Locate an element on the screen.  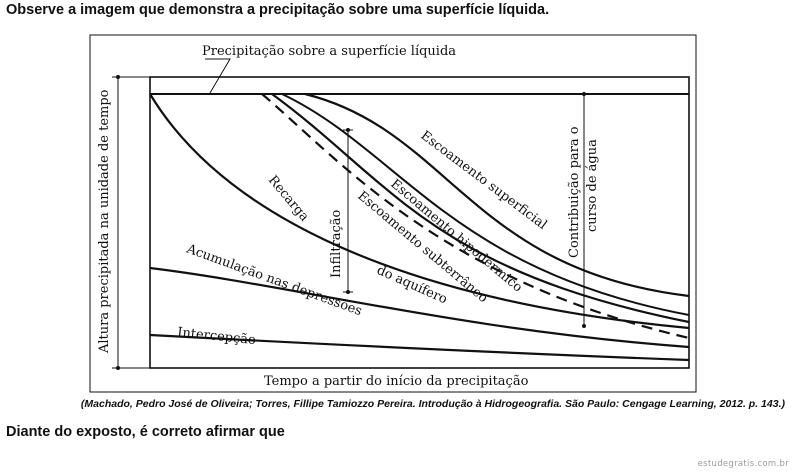
contribution-dot-top is located at coordinates (584, 94).